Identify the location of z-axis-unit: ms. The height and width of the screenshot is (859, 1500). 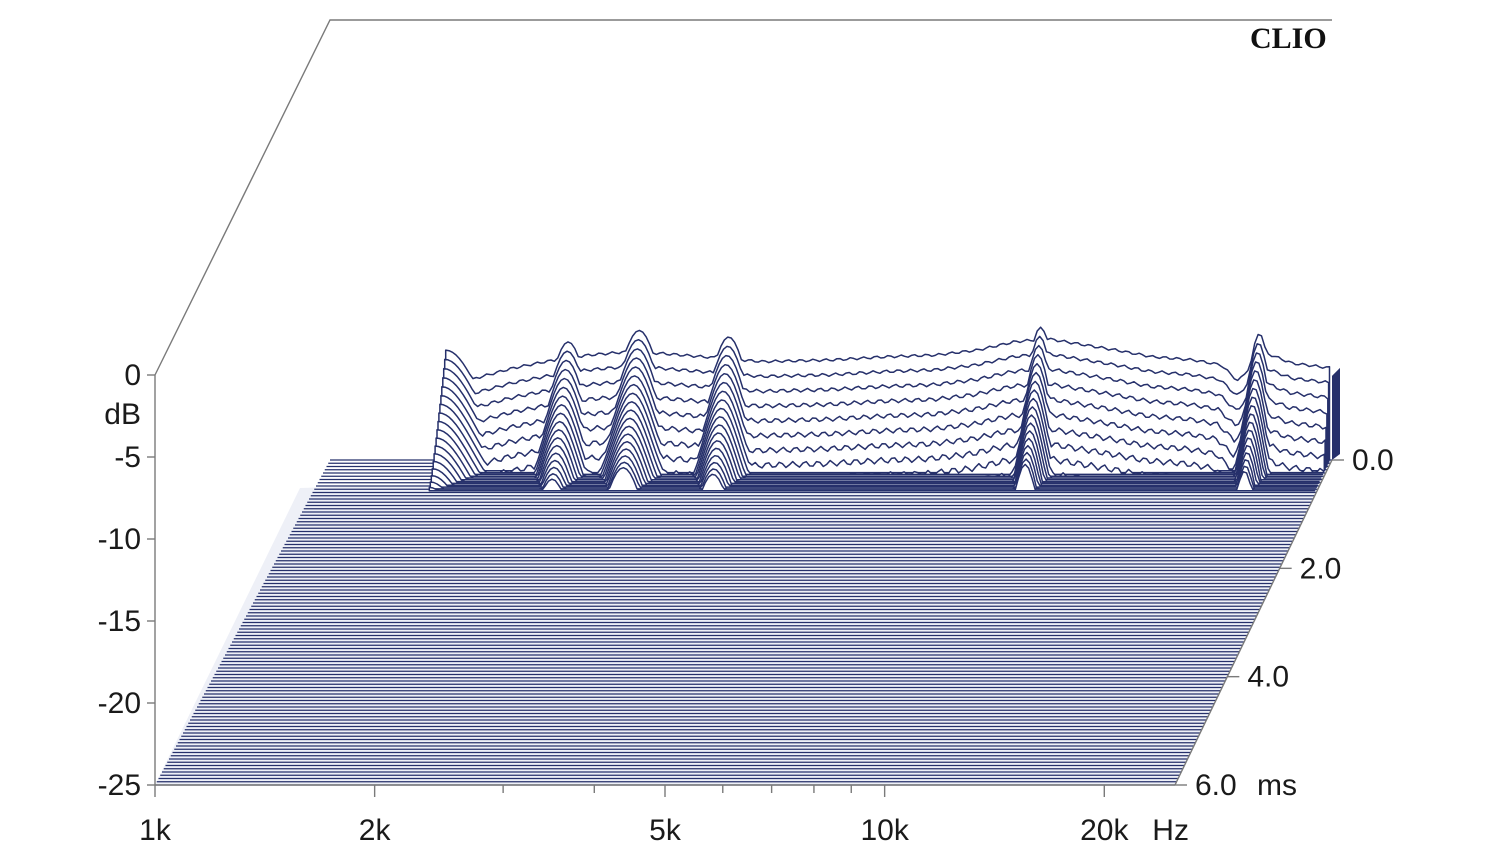
(1277, 785).